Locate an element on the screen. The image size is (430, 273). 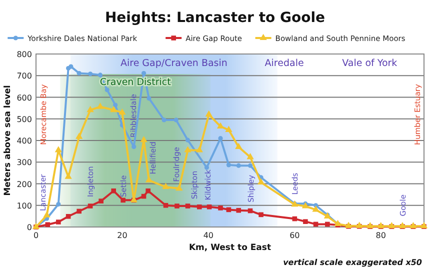
annotation: Airedale is located at coordinates (284, 63).